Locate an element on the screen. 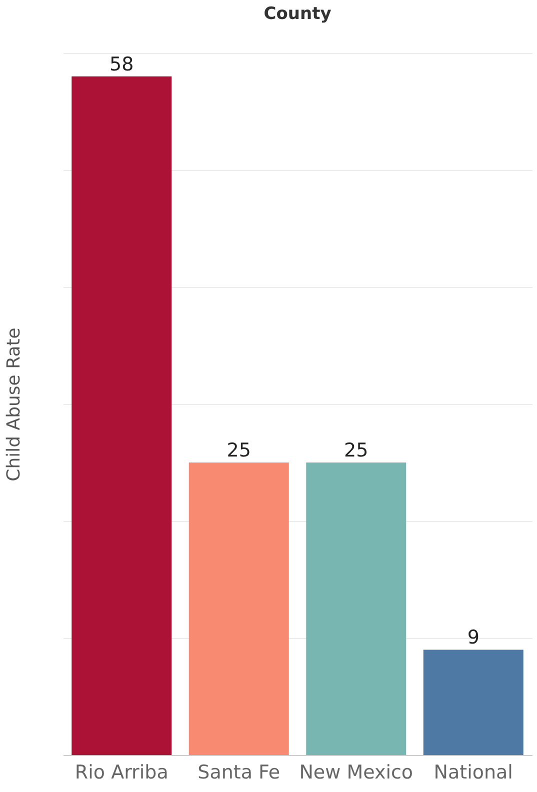 This screenshot has height=792, width=537. x-tick-label: Santa Fe is located at coordinates (239, 773).